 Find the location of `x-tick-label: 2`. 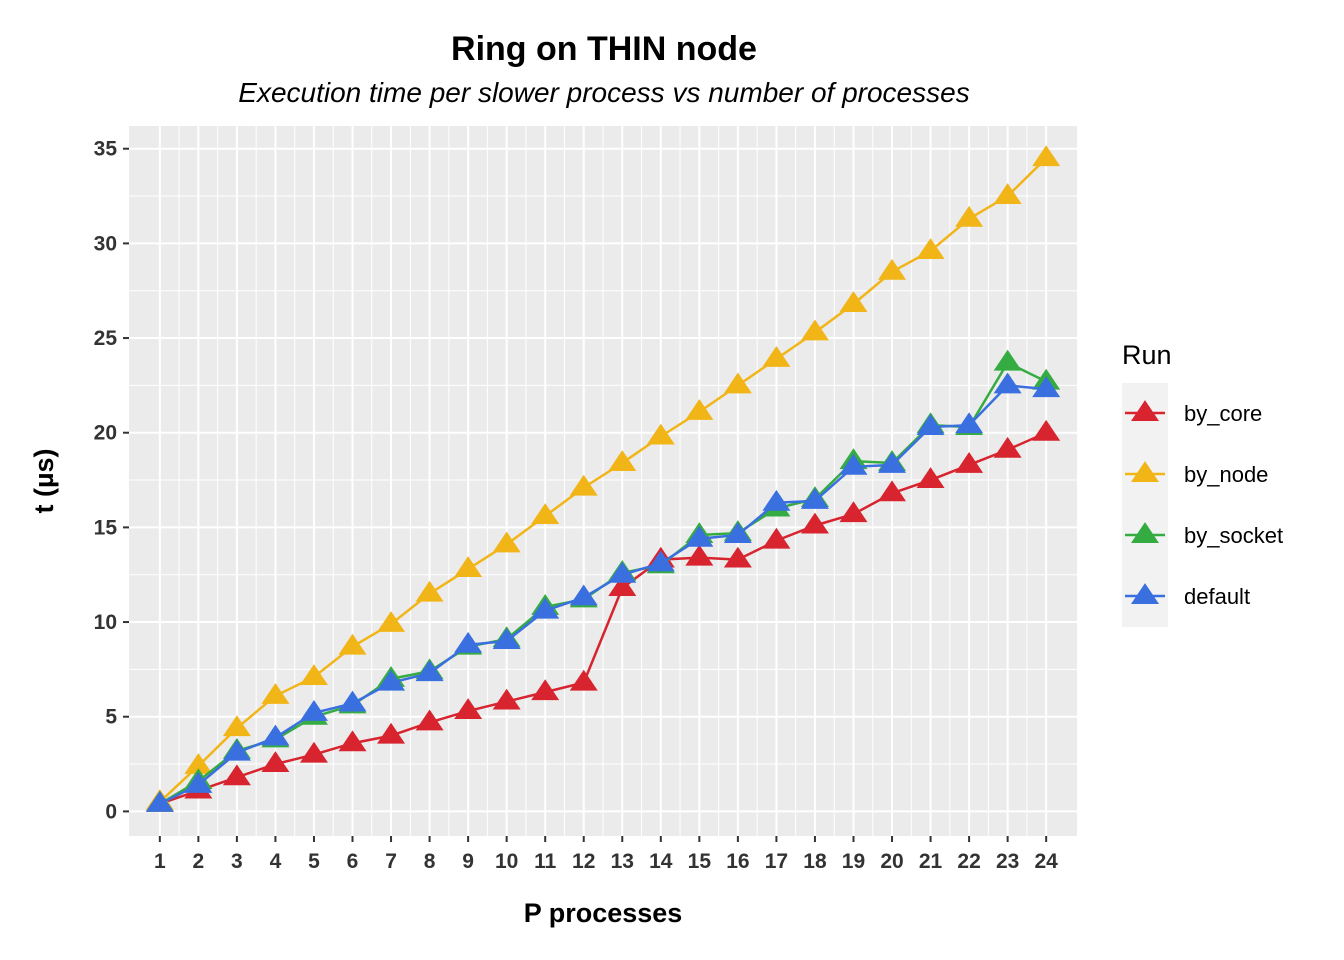

x-tick-label: 2 is located at coordinates (199, 861).